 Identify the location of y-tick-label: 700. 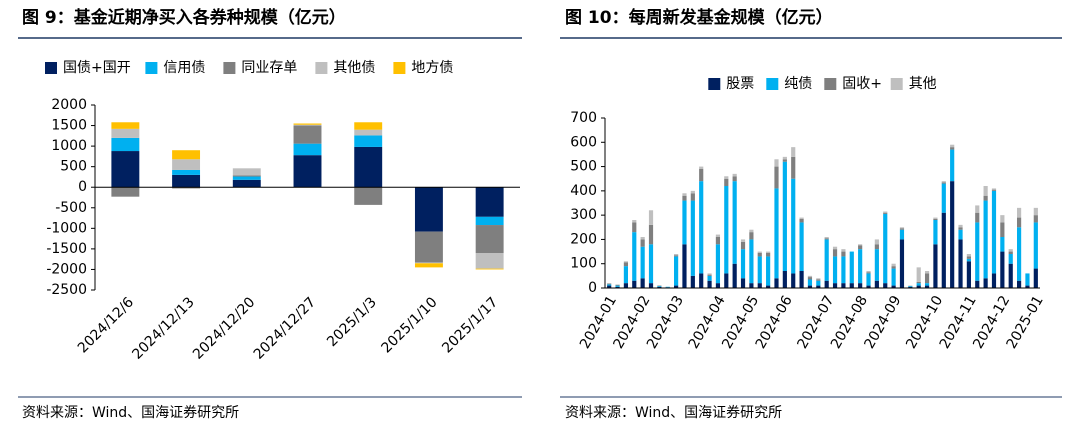
(583, 118).